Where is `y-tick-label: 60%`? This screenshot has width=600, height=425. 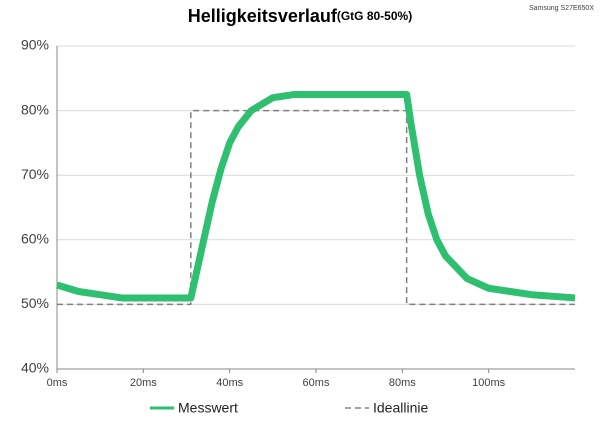
y-tick-label: 60% is located at coordinates (35, 239).